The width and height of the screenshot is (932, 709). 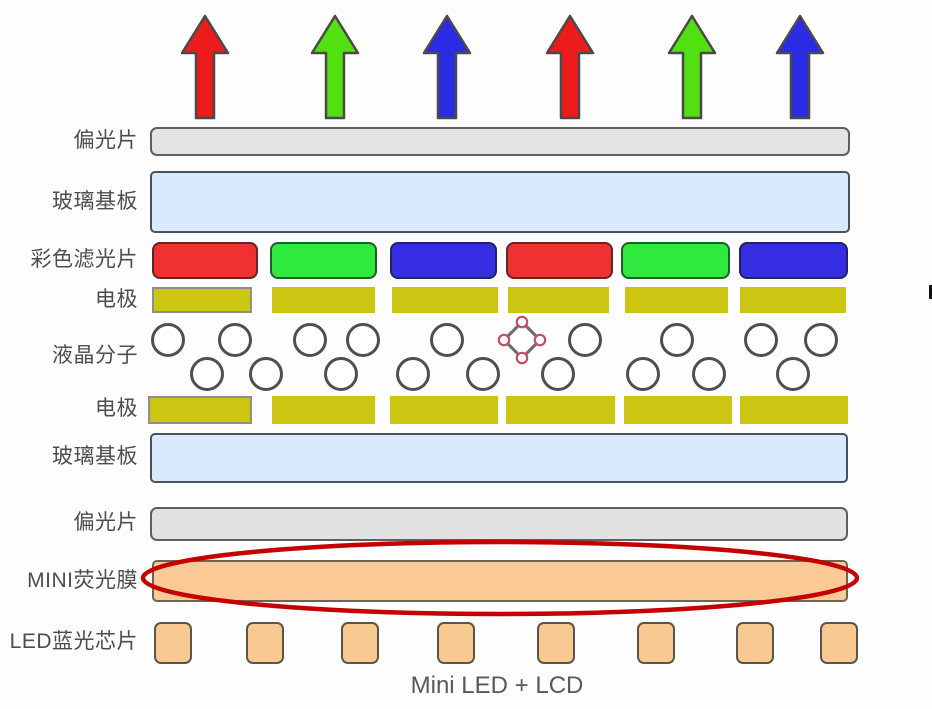 What do you see at coordinates (82, 580) in the screenshot?
I see `layer-label: MINI荧光膜` at bounding box center [82, 580].